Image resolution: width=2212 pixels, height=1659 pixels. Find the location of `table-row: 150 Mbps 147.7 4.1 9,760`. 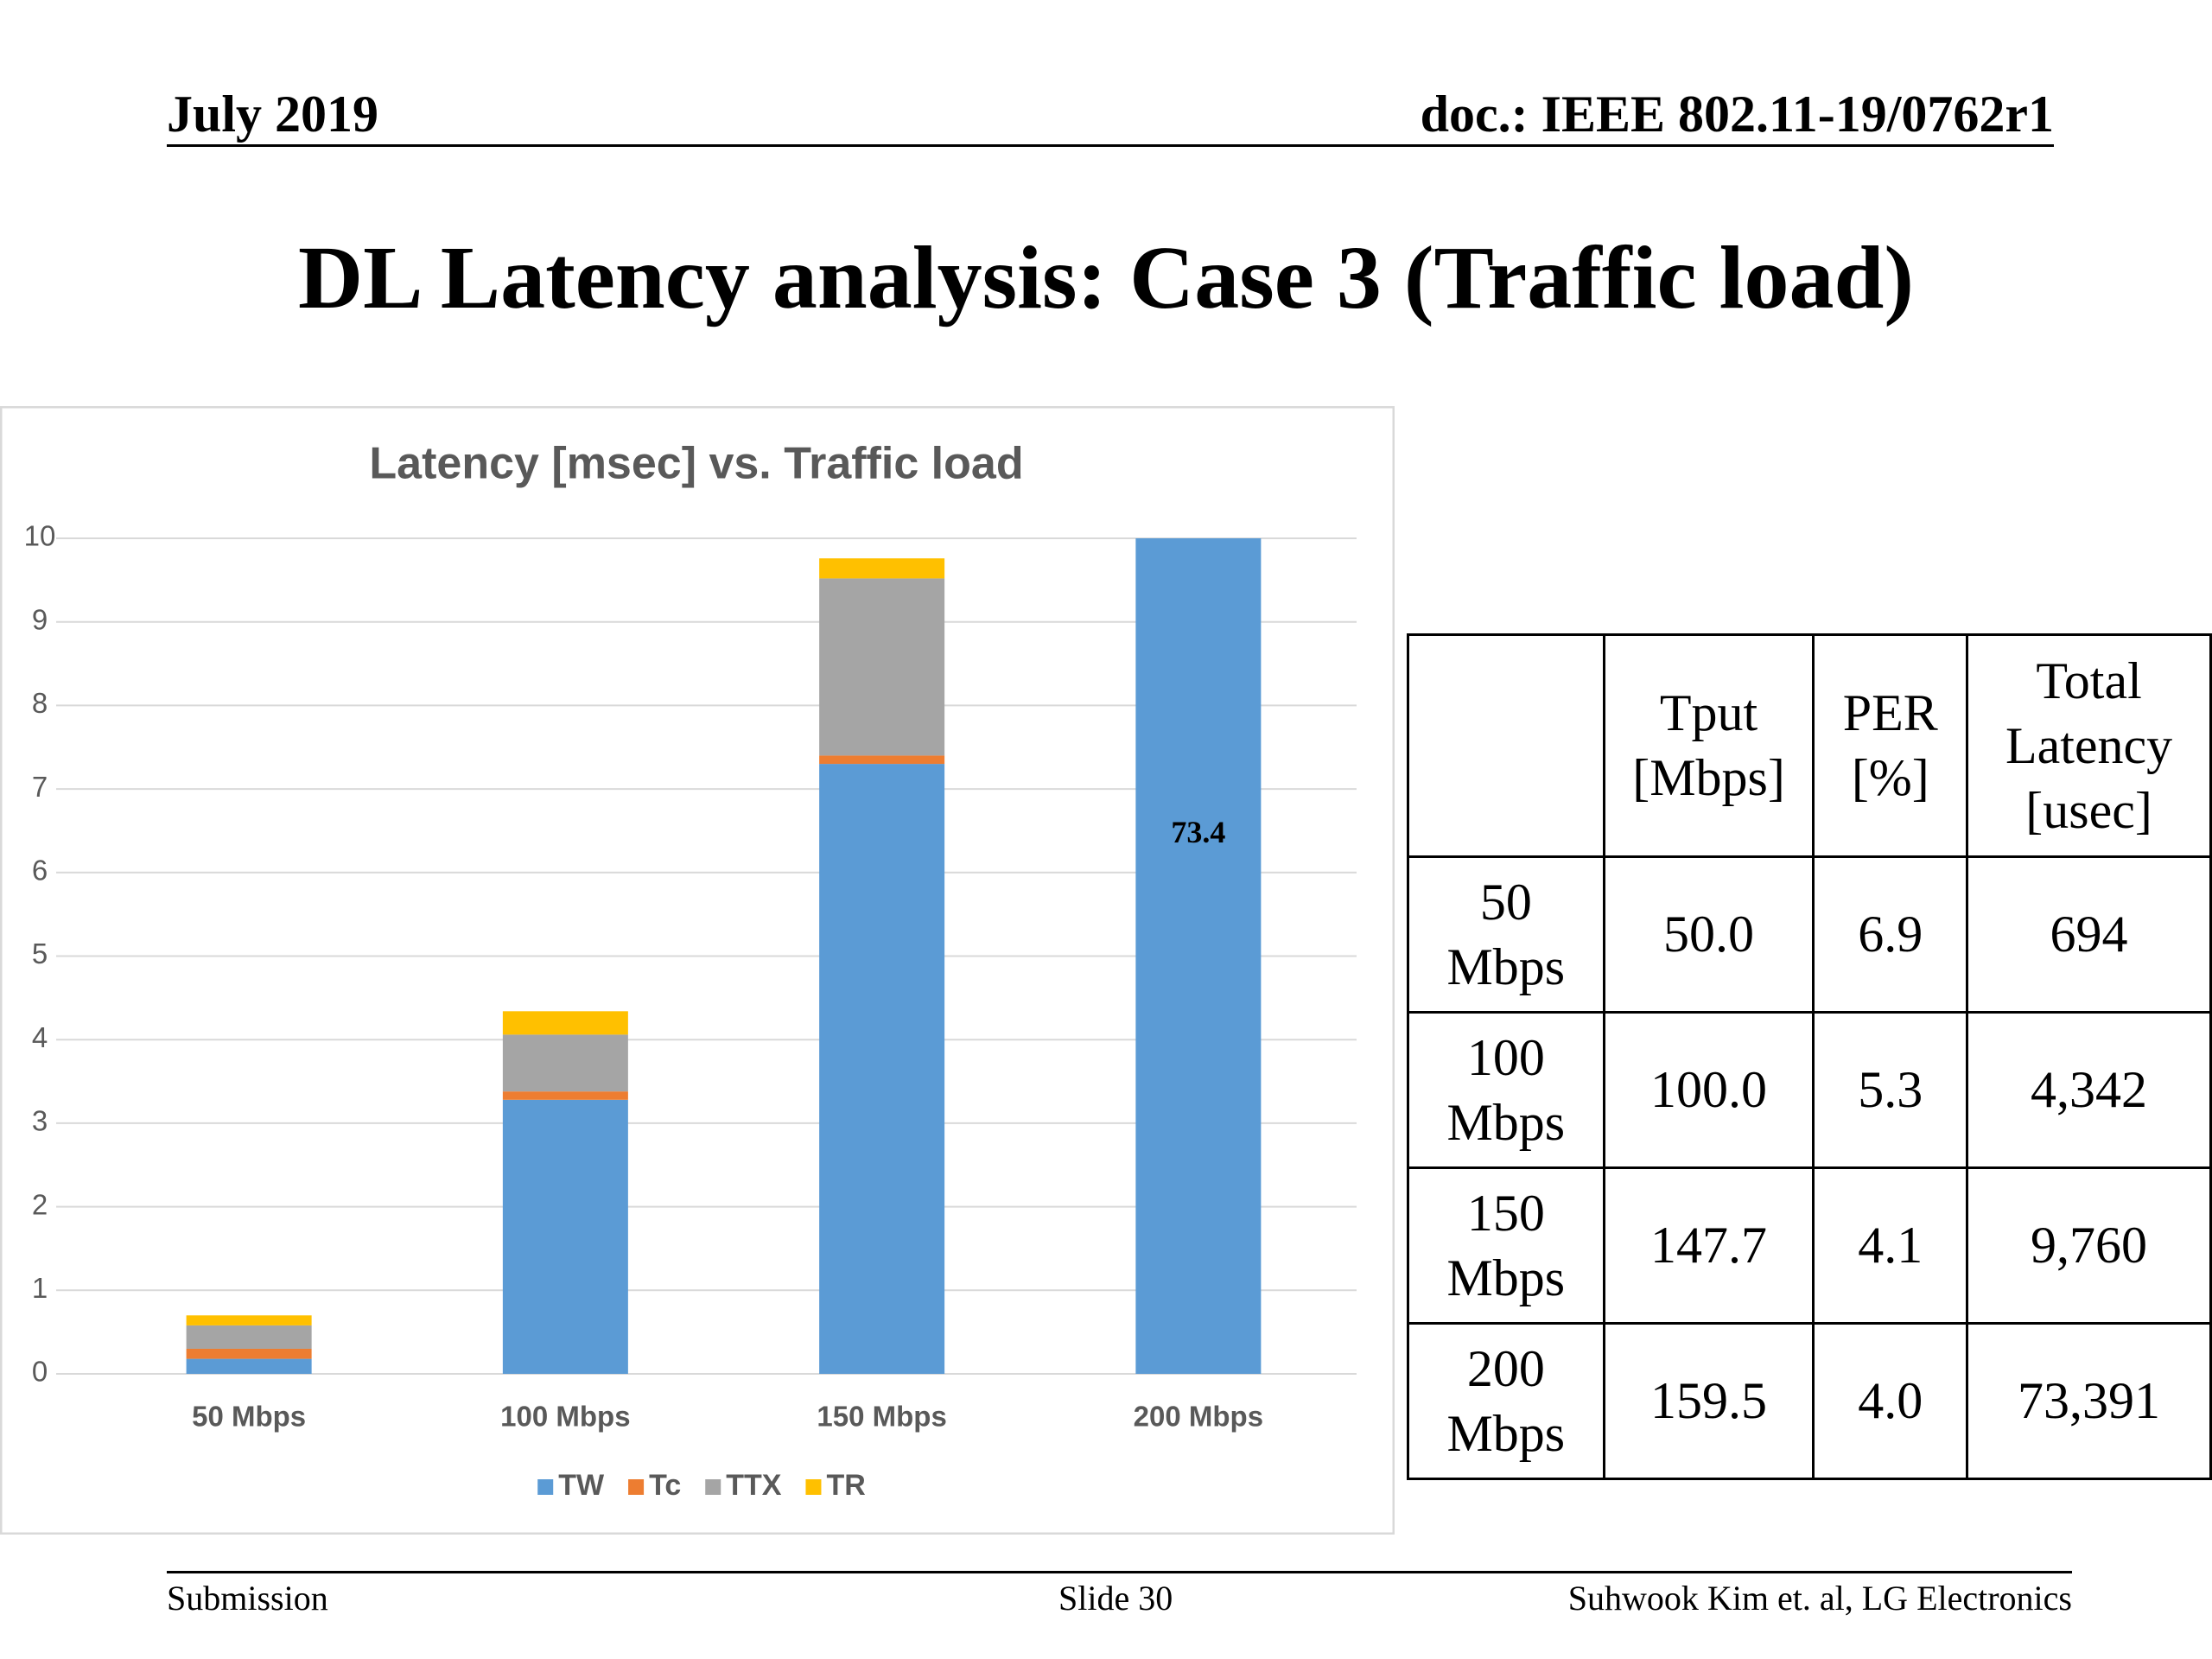

table-row: 150 Mbps 147.7 4.1 9,760 is located at coordinates (1809, 1245).